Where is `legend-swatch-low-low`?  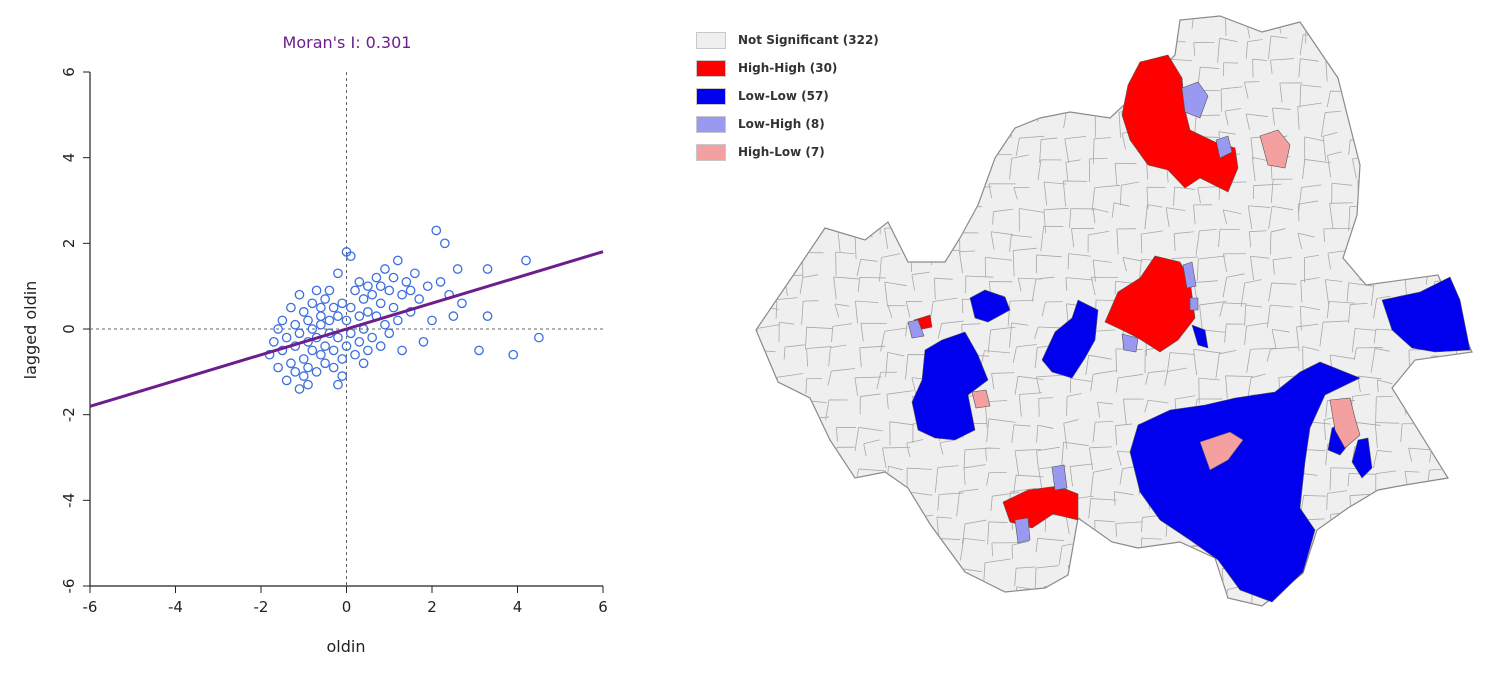 legend-swatch-low-low is located at coordinates (711, 96).